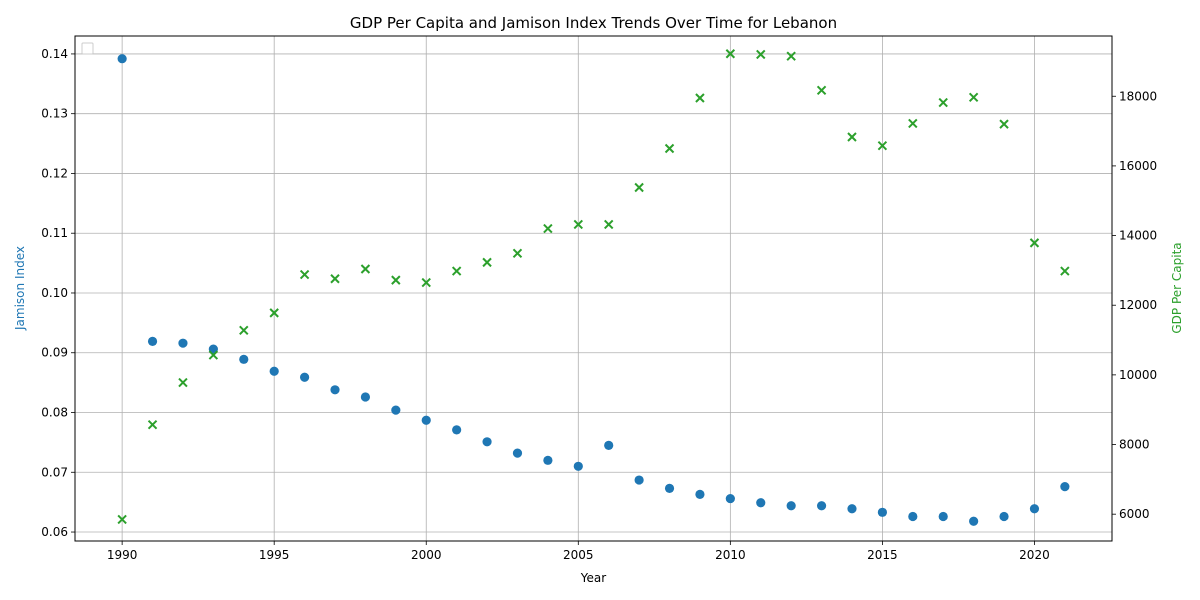 The width and height of the screenshot is (1200, 600). What do you see at coordinates (87, 48) in the screenshot?
I see `legend-box` at bounding box center [87, 48].